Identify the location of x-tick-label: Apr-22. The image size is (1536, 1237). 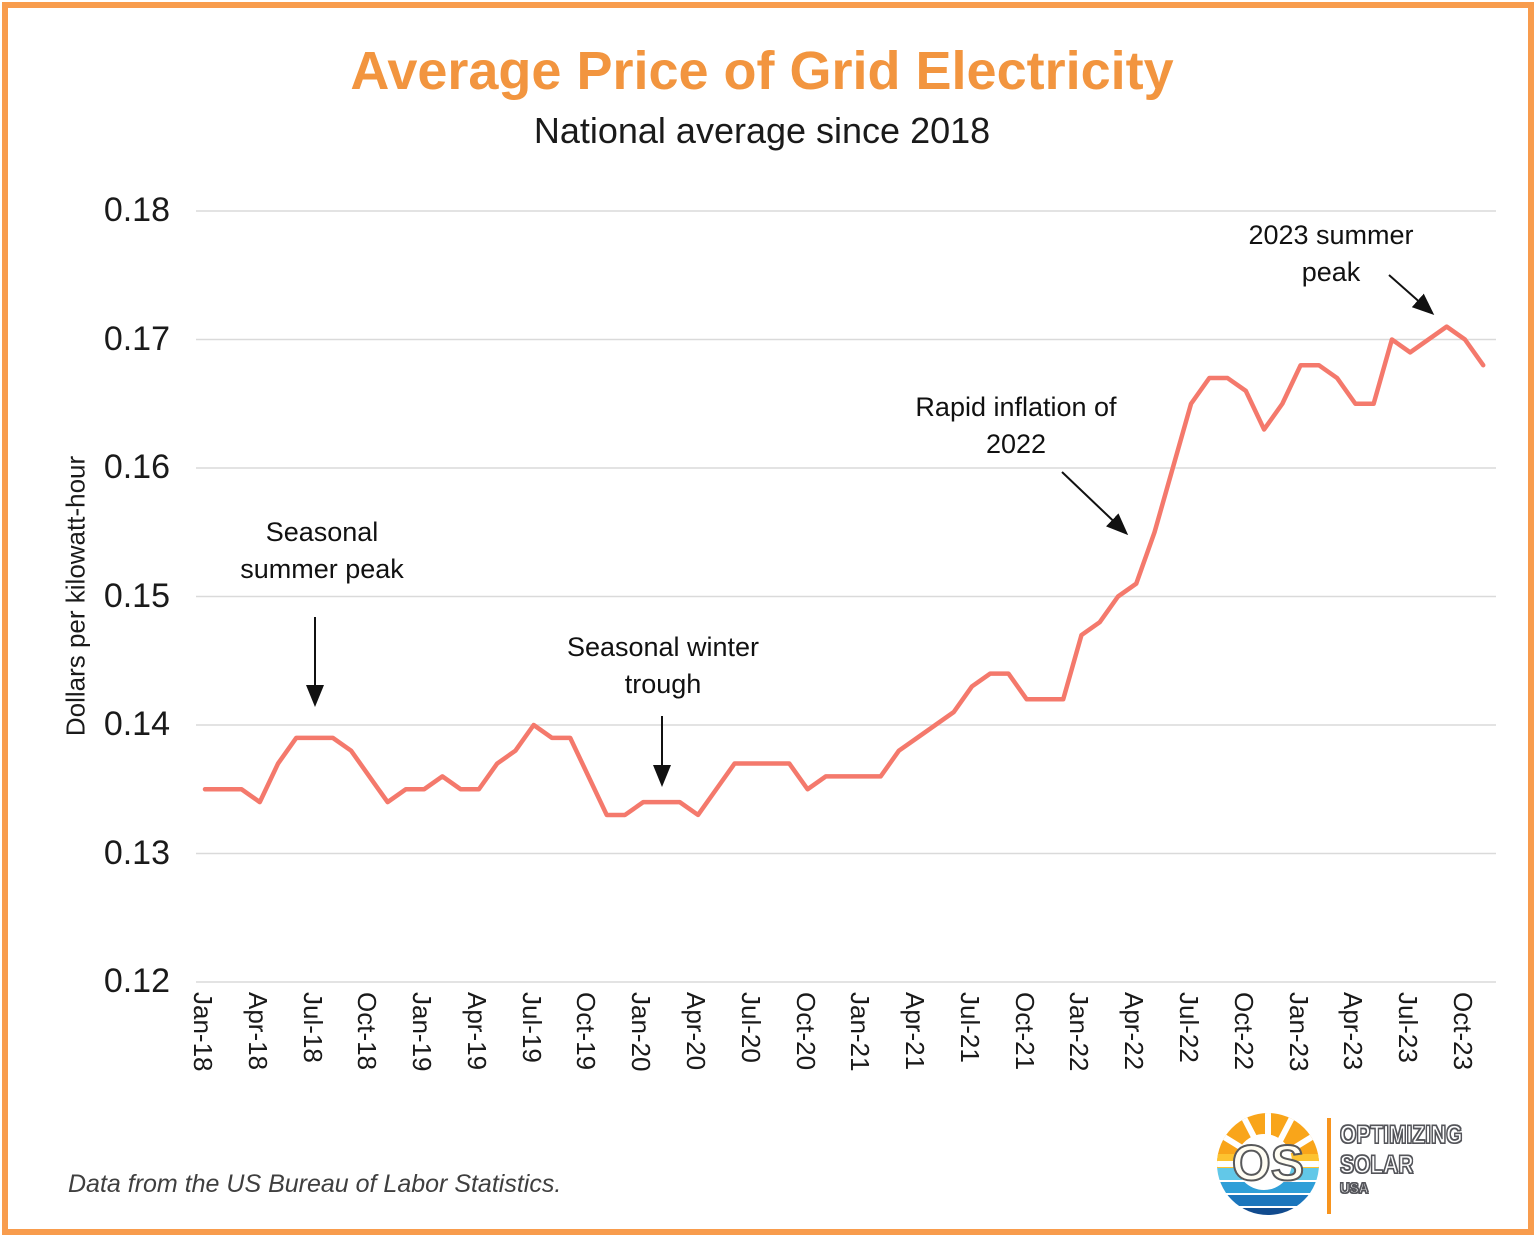
(1134, 1031).